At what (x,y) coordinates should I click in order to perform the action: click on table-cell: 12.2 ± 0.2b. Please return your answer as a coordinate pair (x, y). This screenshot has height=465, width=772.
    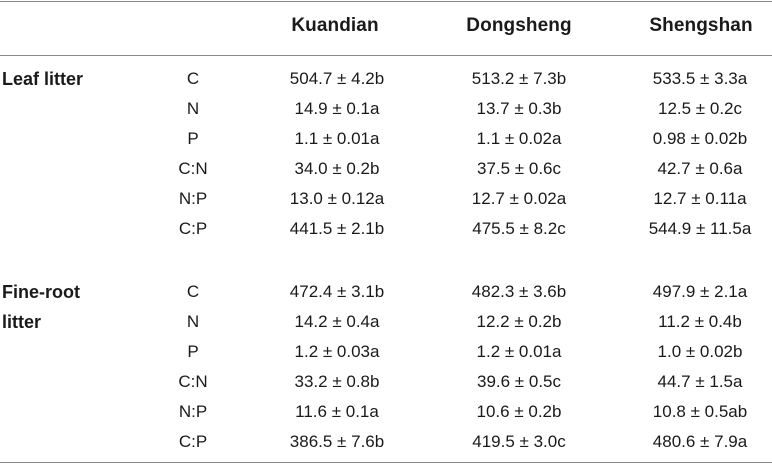
    Looking at the image, I should click on (519, 321).